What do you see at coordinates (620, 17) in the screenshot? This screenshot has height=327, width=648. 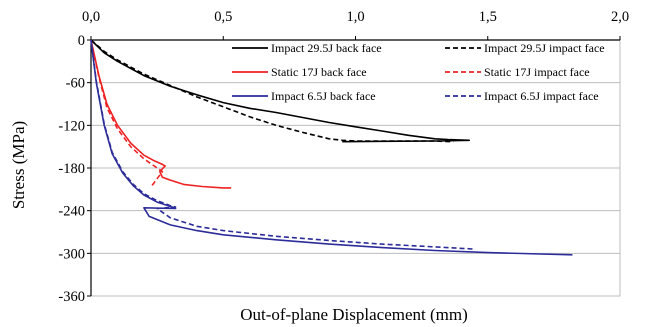 I see `x-tick-label: 2,0` at bounding box center [620, 17].